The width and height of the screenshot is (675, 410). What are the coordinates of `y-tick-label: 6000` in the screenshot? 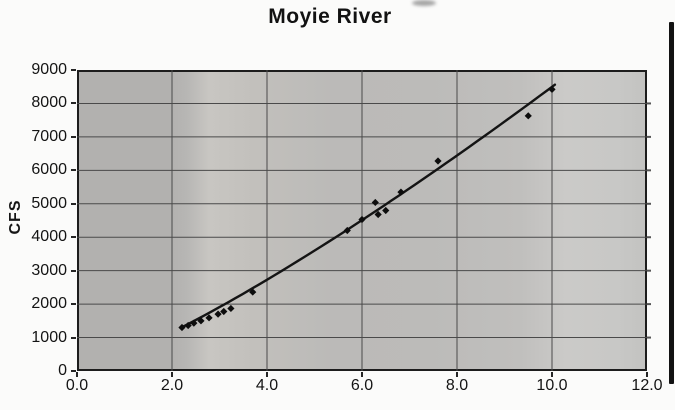 It's located at (49, 170).